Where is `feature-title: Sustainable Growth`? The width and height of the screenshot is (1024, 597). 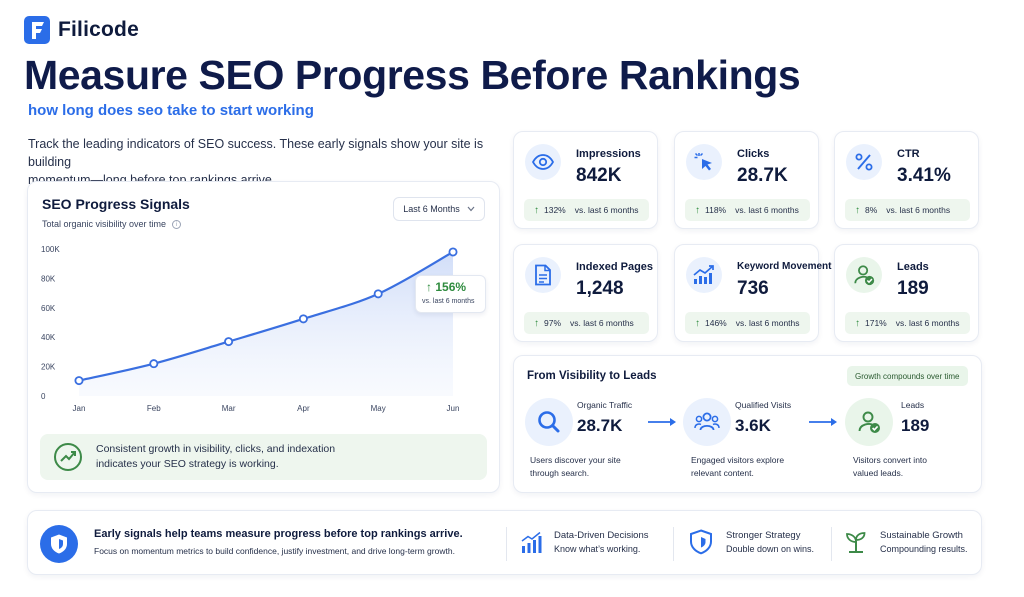
feature-title: Sustainable Growth is located at coordinates (921, 535).